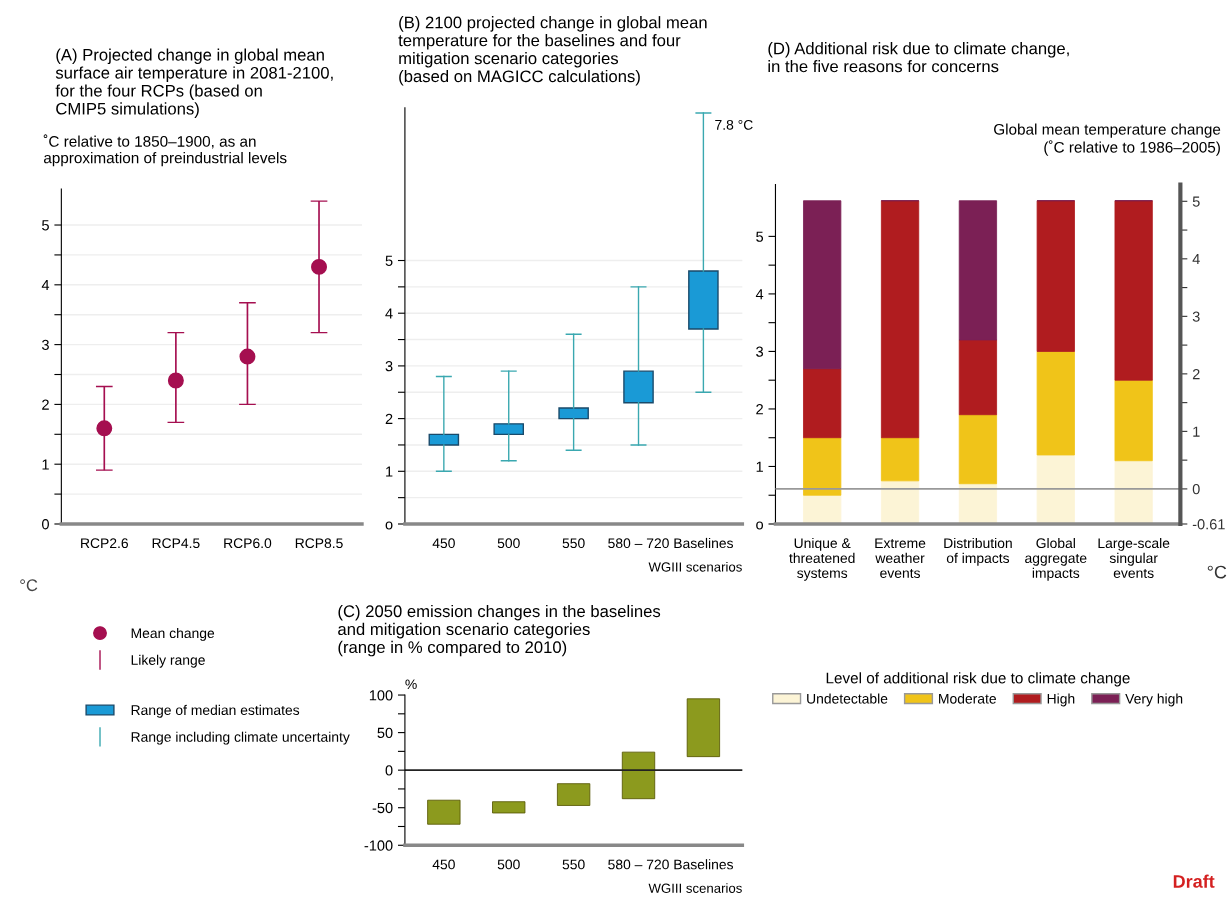 The image size is (1227, 905). Describe the element at coordinates (176, 543) in the screenshot. I see `x-tick-label: RCP4.5` at that location.